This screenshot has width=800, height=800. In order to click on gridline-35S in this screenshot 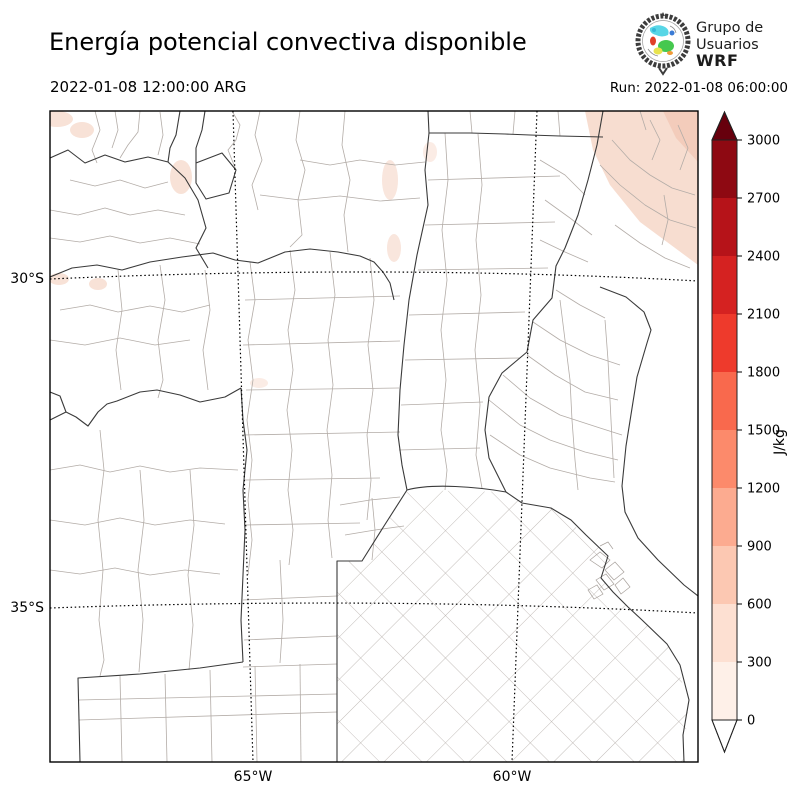, I will do `click(374, 608)`.